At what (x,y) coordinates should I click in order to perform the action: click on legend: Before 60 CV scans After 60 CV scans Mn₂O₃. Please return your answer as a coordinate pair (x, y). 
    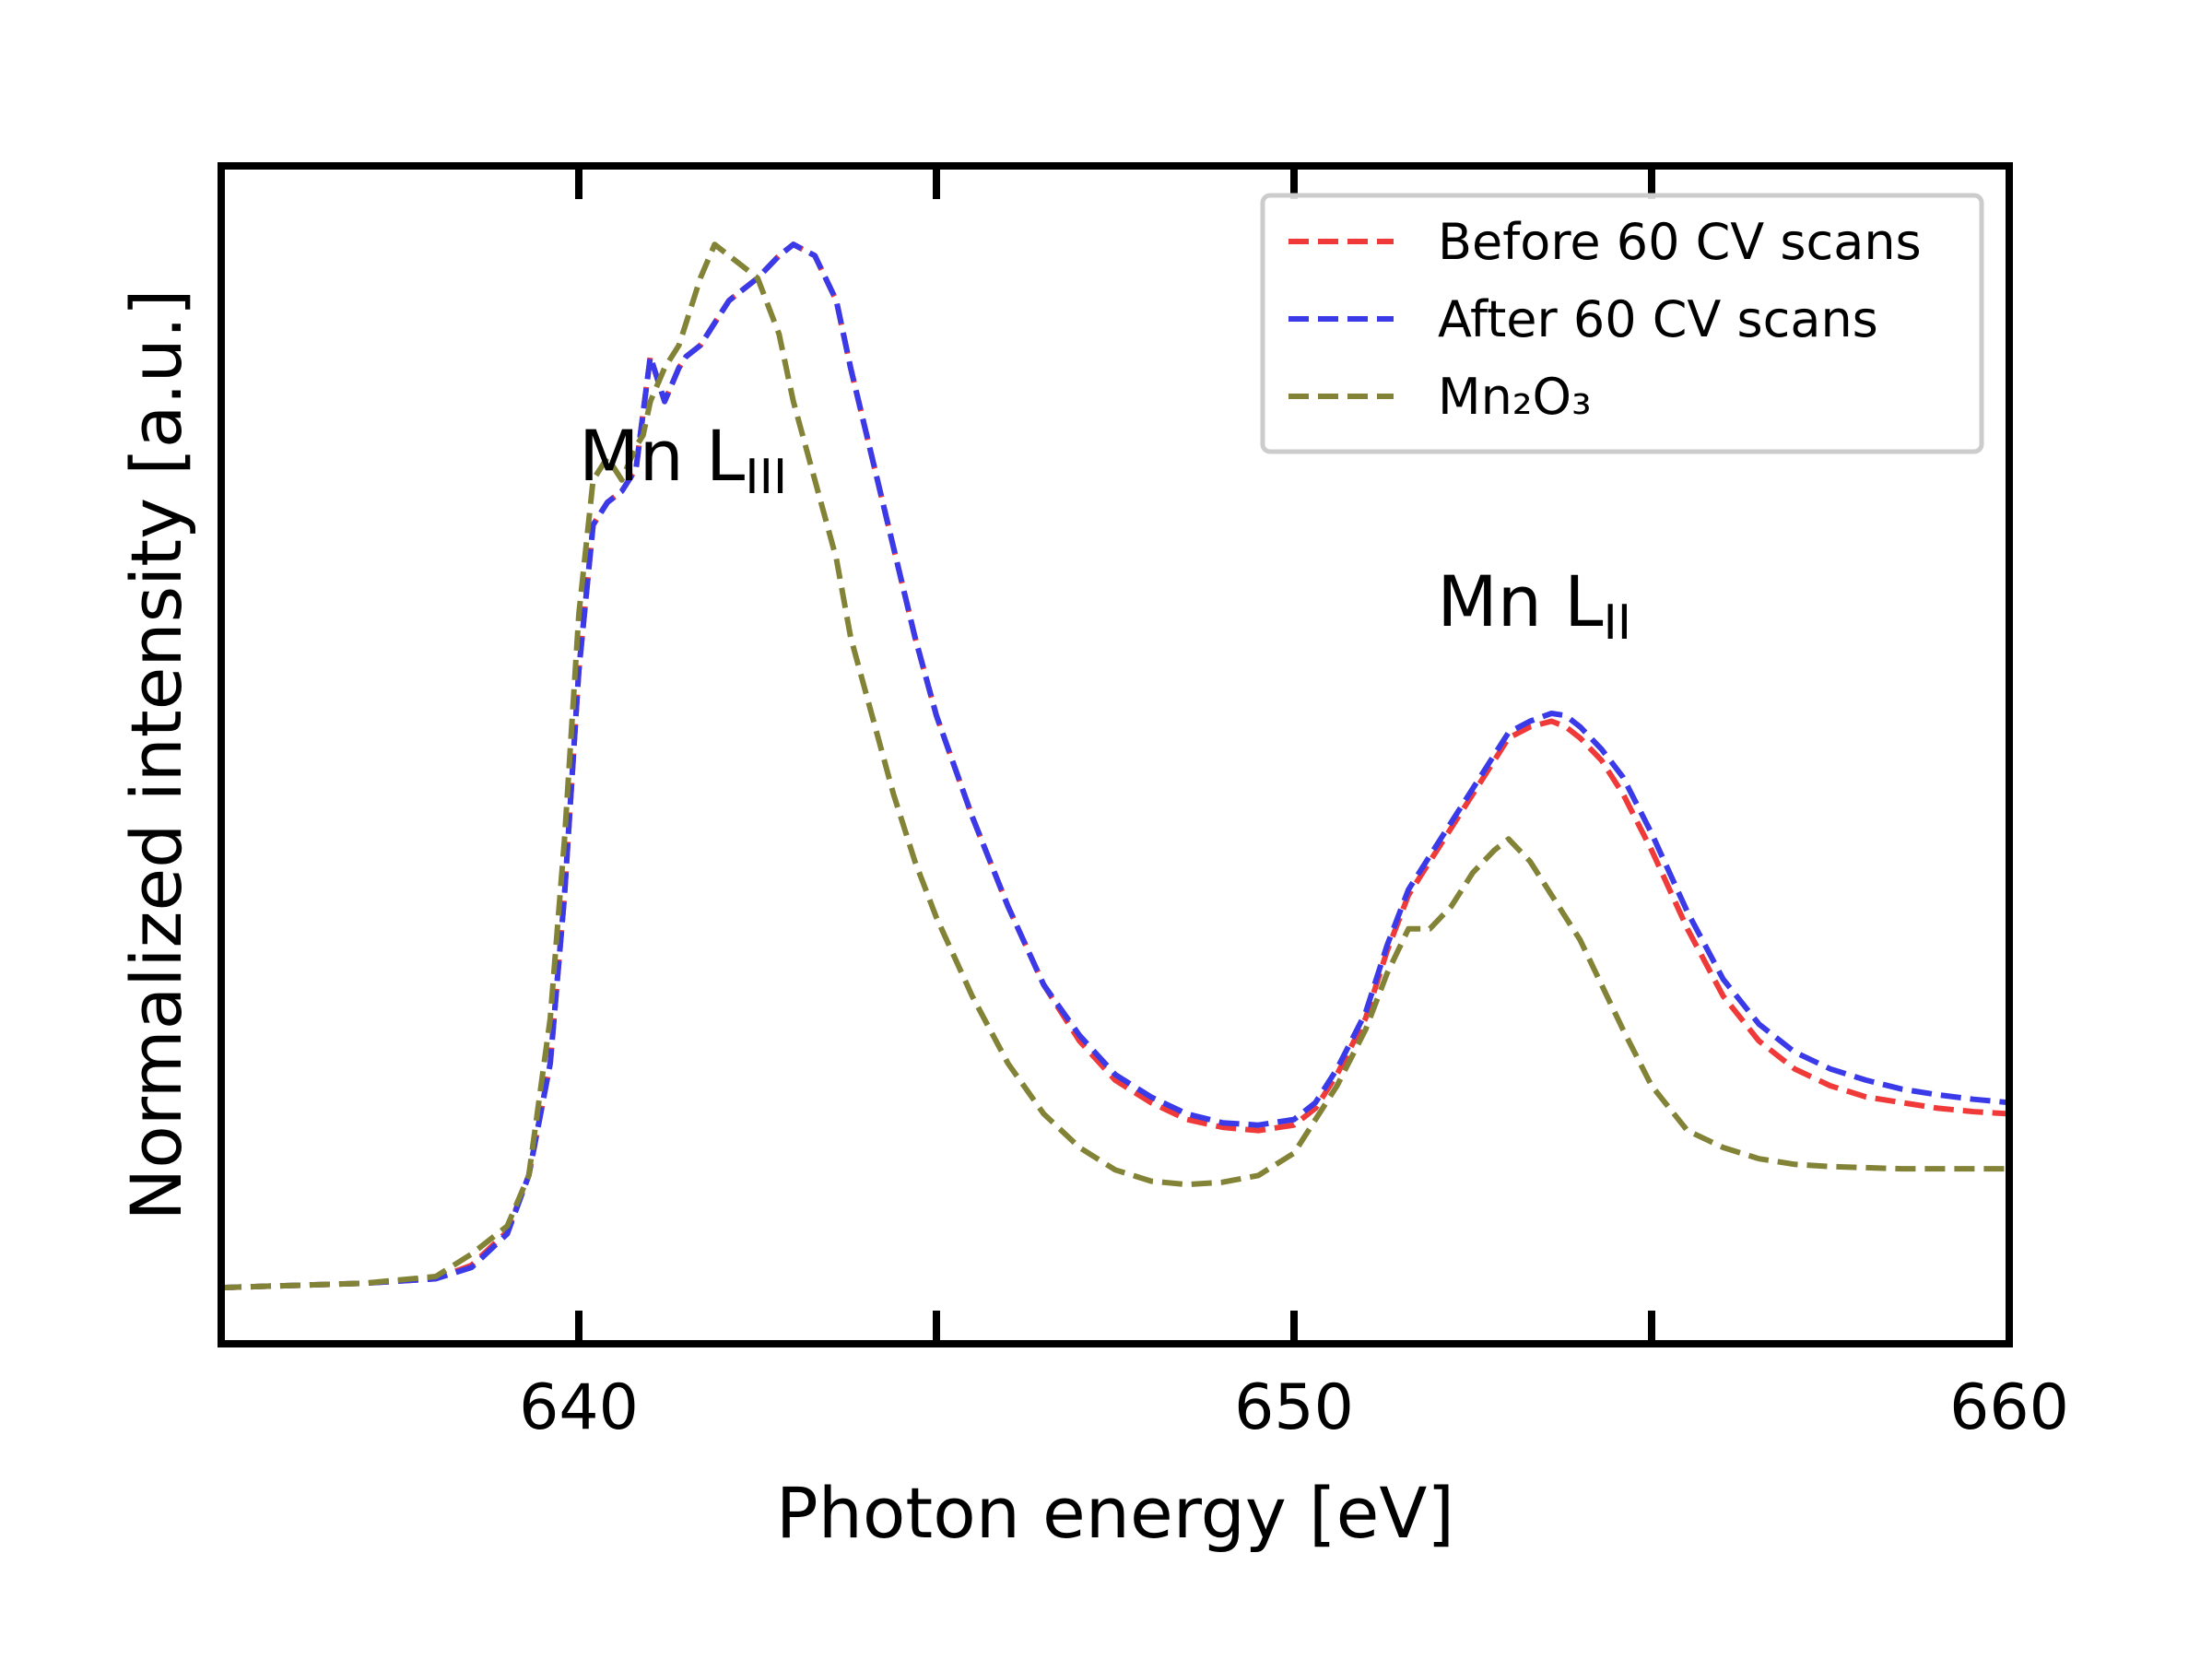
    Looking at the image, I should click on (1622, 323).